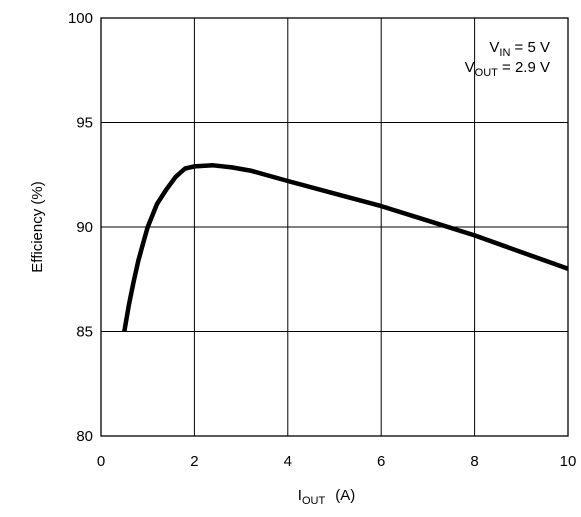 This screenshot has width=581, height=517. What do you see at coordinates (84, 227) in the screenshot?
I see `y-tick-label: 90` at bounding box center [84, 227].